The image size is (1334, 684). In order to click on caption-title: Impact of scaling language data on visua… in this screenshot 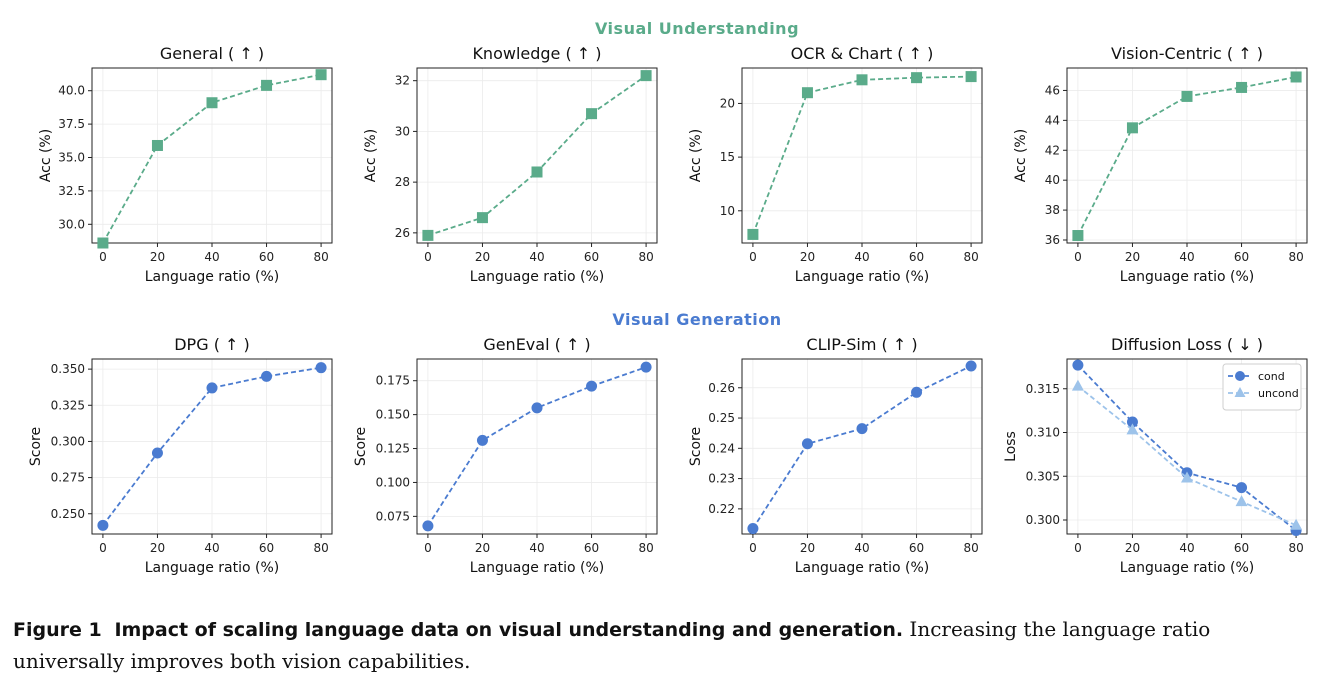, I will do `click(509, 630)`.